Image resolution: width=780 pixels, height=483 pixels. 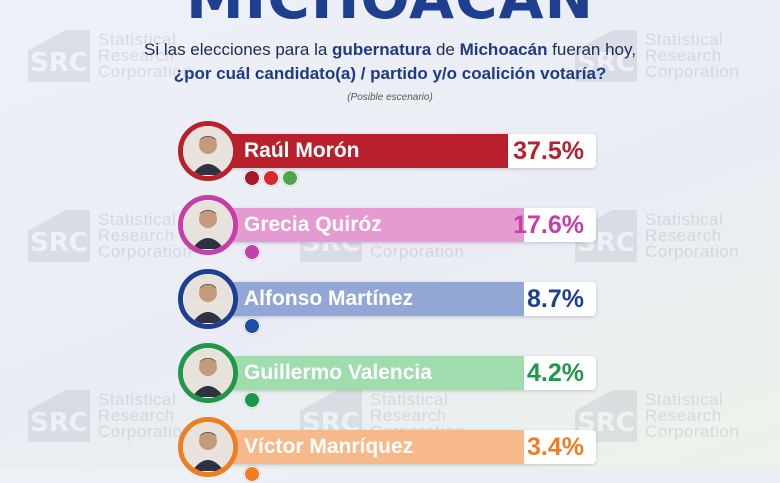 What do you see at coordinates (548, 151) in the screenshot?
I see `percent-label: 37.5%` at bounding box center [548, 151].